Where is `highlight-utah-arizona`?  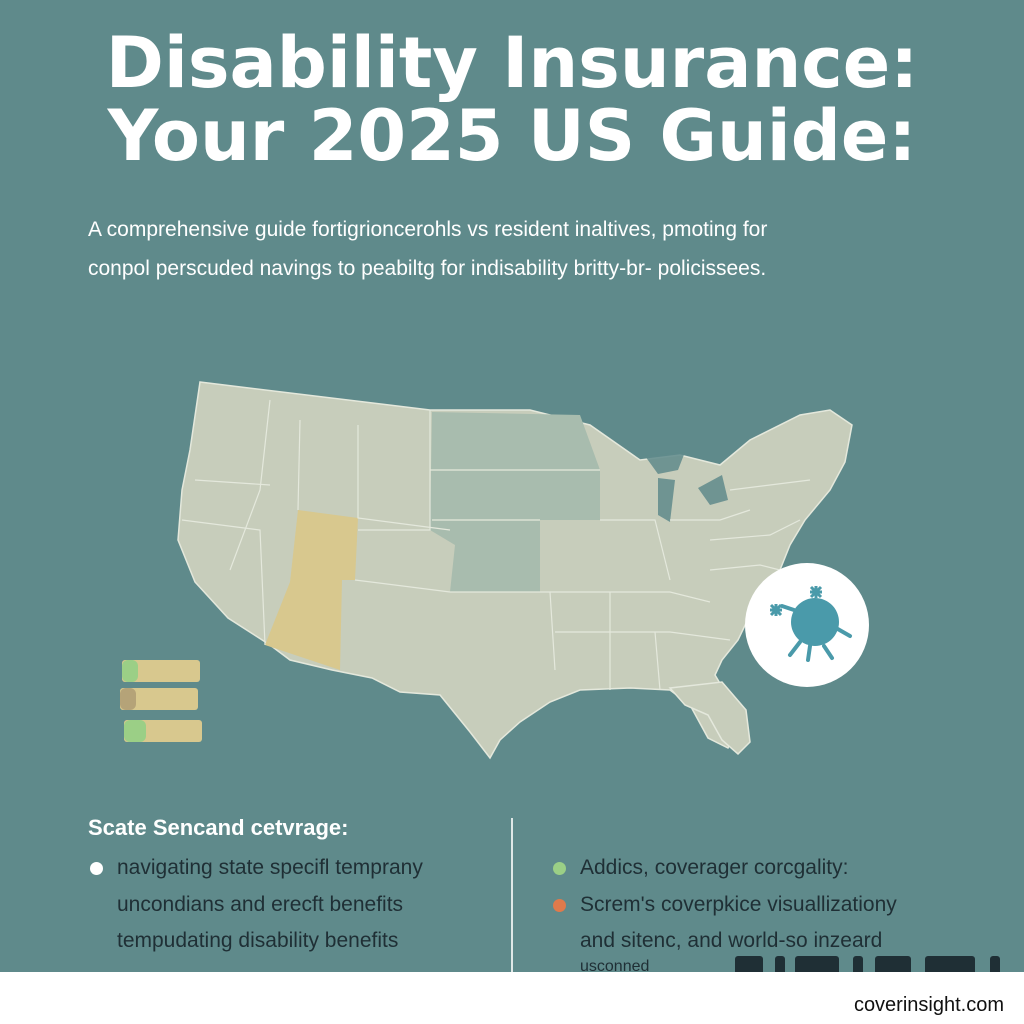
highlight-utah-arizona is located at coordinates (311, 590).